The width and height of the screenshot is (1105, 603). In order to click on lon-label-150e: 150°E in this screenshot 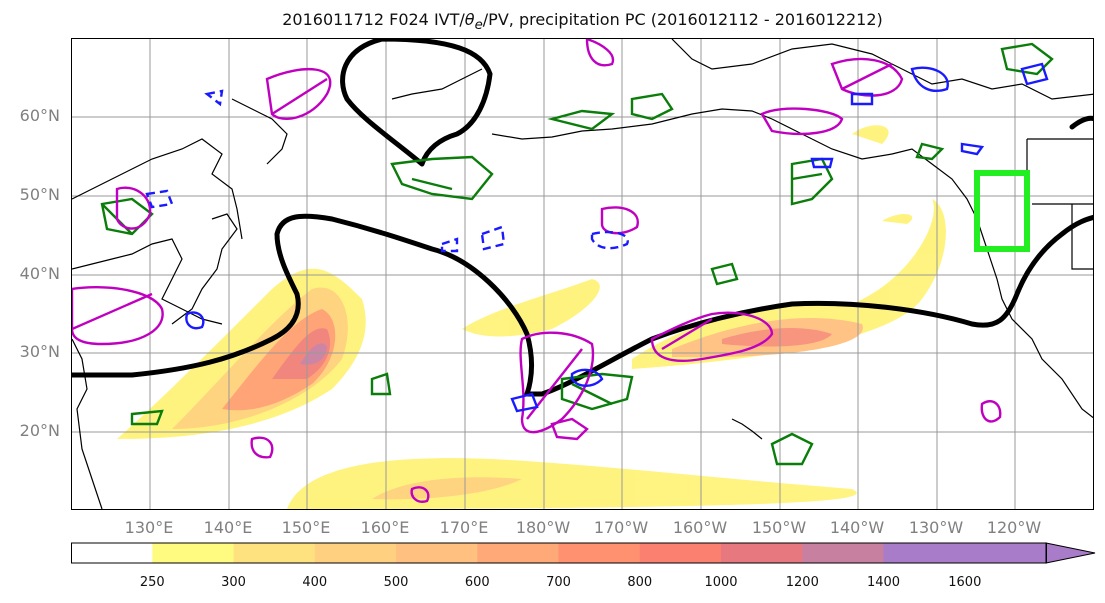, I will do `click(306, 527)`.